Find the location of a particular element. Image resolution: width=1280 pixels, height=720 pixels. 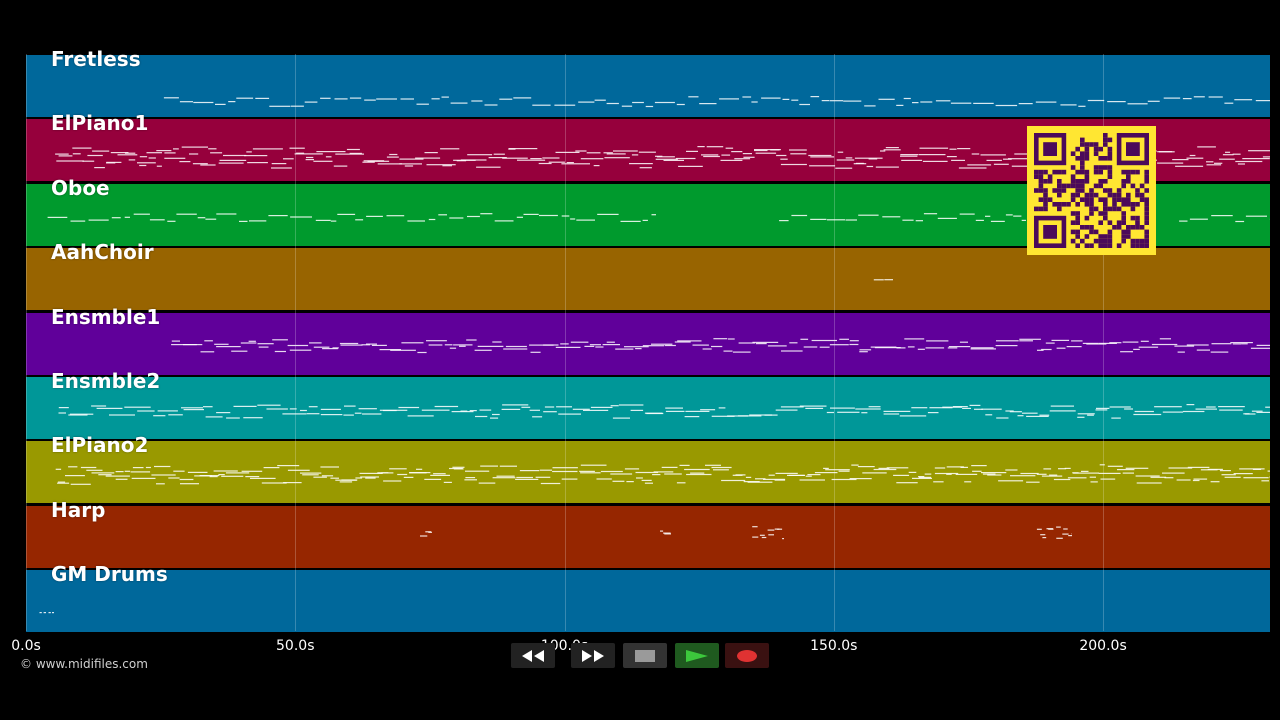

track-name: Harp is located at coordinates (78, 509).